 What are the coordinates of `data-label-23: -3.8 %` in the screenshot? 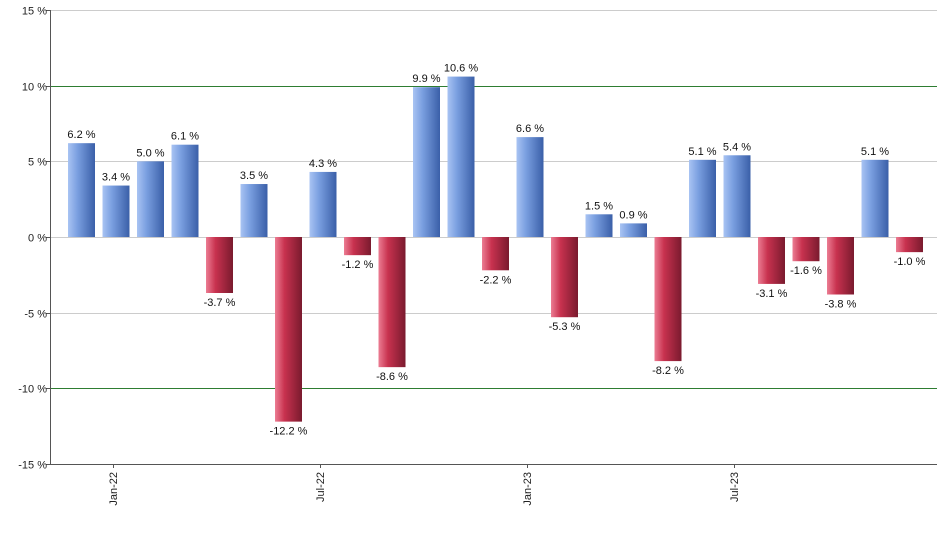 It's located at (841, 305).